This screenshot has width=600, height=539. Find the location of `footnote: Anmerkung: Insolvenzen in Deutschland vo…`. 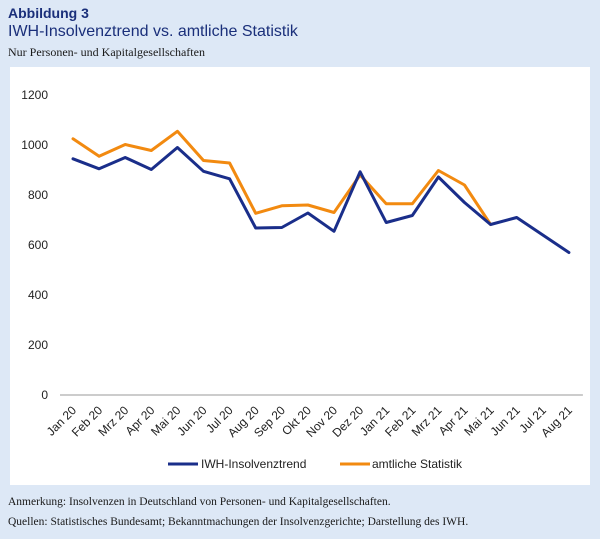

footnote: Anmerkung: Insolvenzen in Deutschland vo… is located at coordinates (199, 502).